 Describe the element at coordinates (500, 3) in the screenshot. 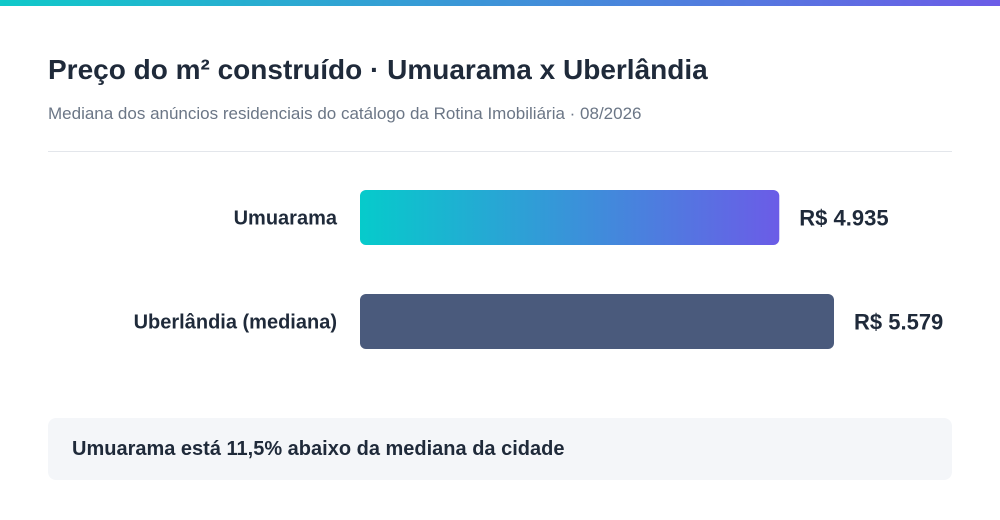

I see `top-accent-stripe` at that location.